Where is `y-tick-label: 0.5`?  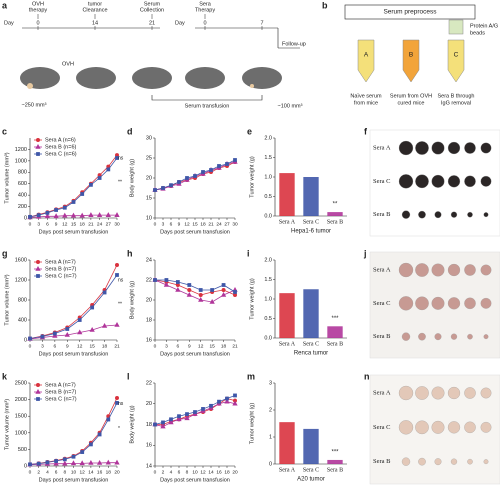
y-tick-label: 0.5 is located at coordinates (268, 197).